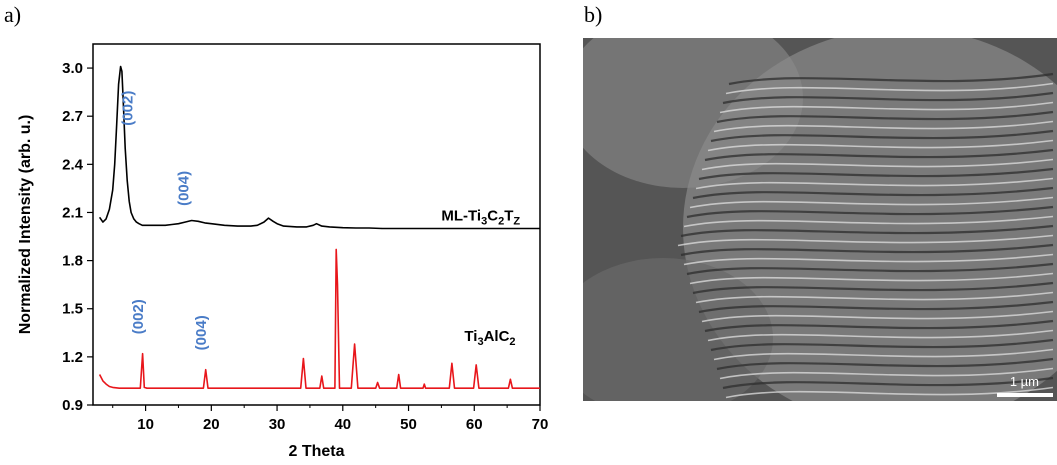 The image size is (1057, 465). Describe the element at coordinates (316, 451) in the screenshot. I see `x-axis-label: 2 Theta` at that location.